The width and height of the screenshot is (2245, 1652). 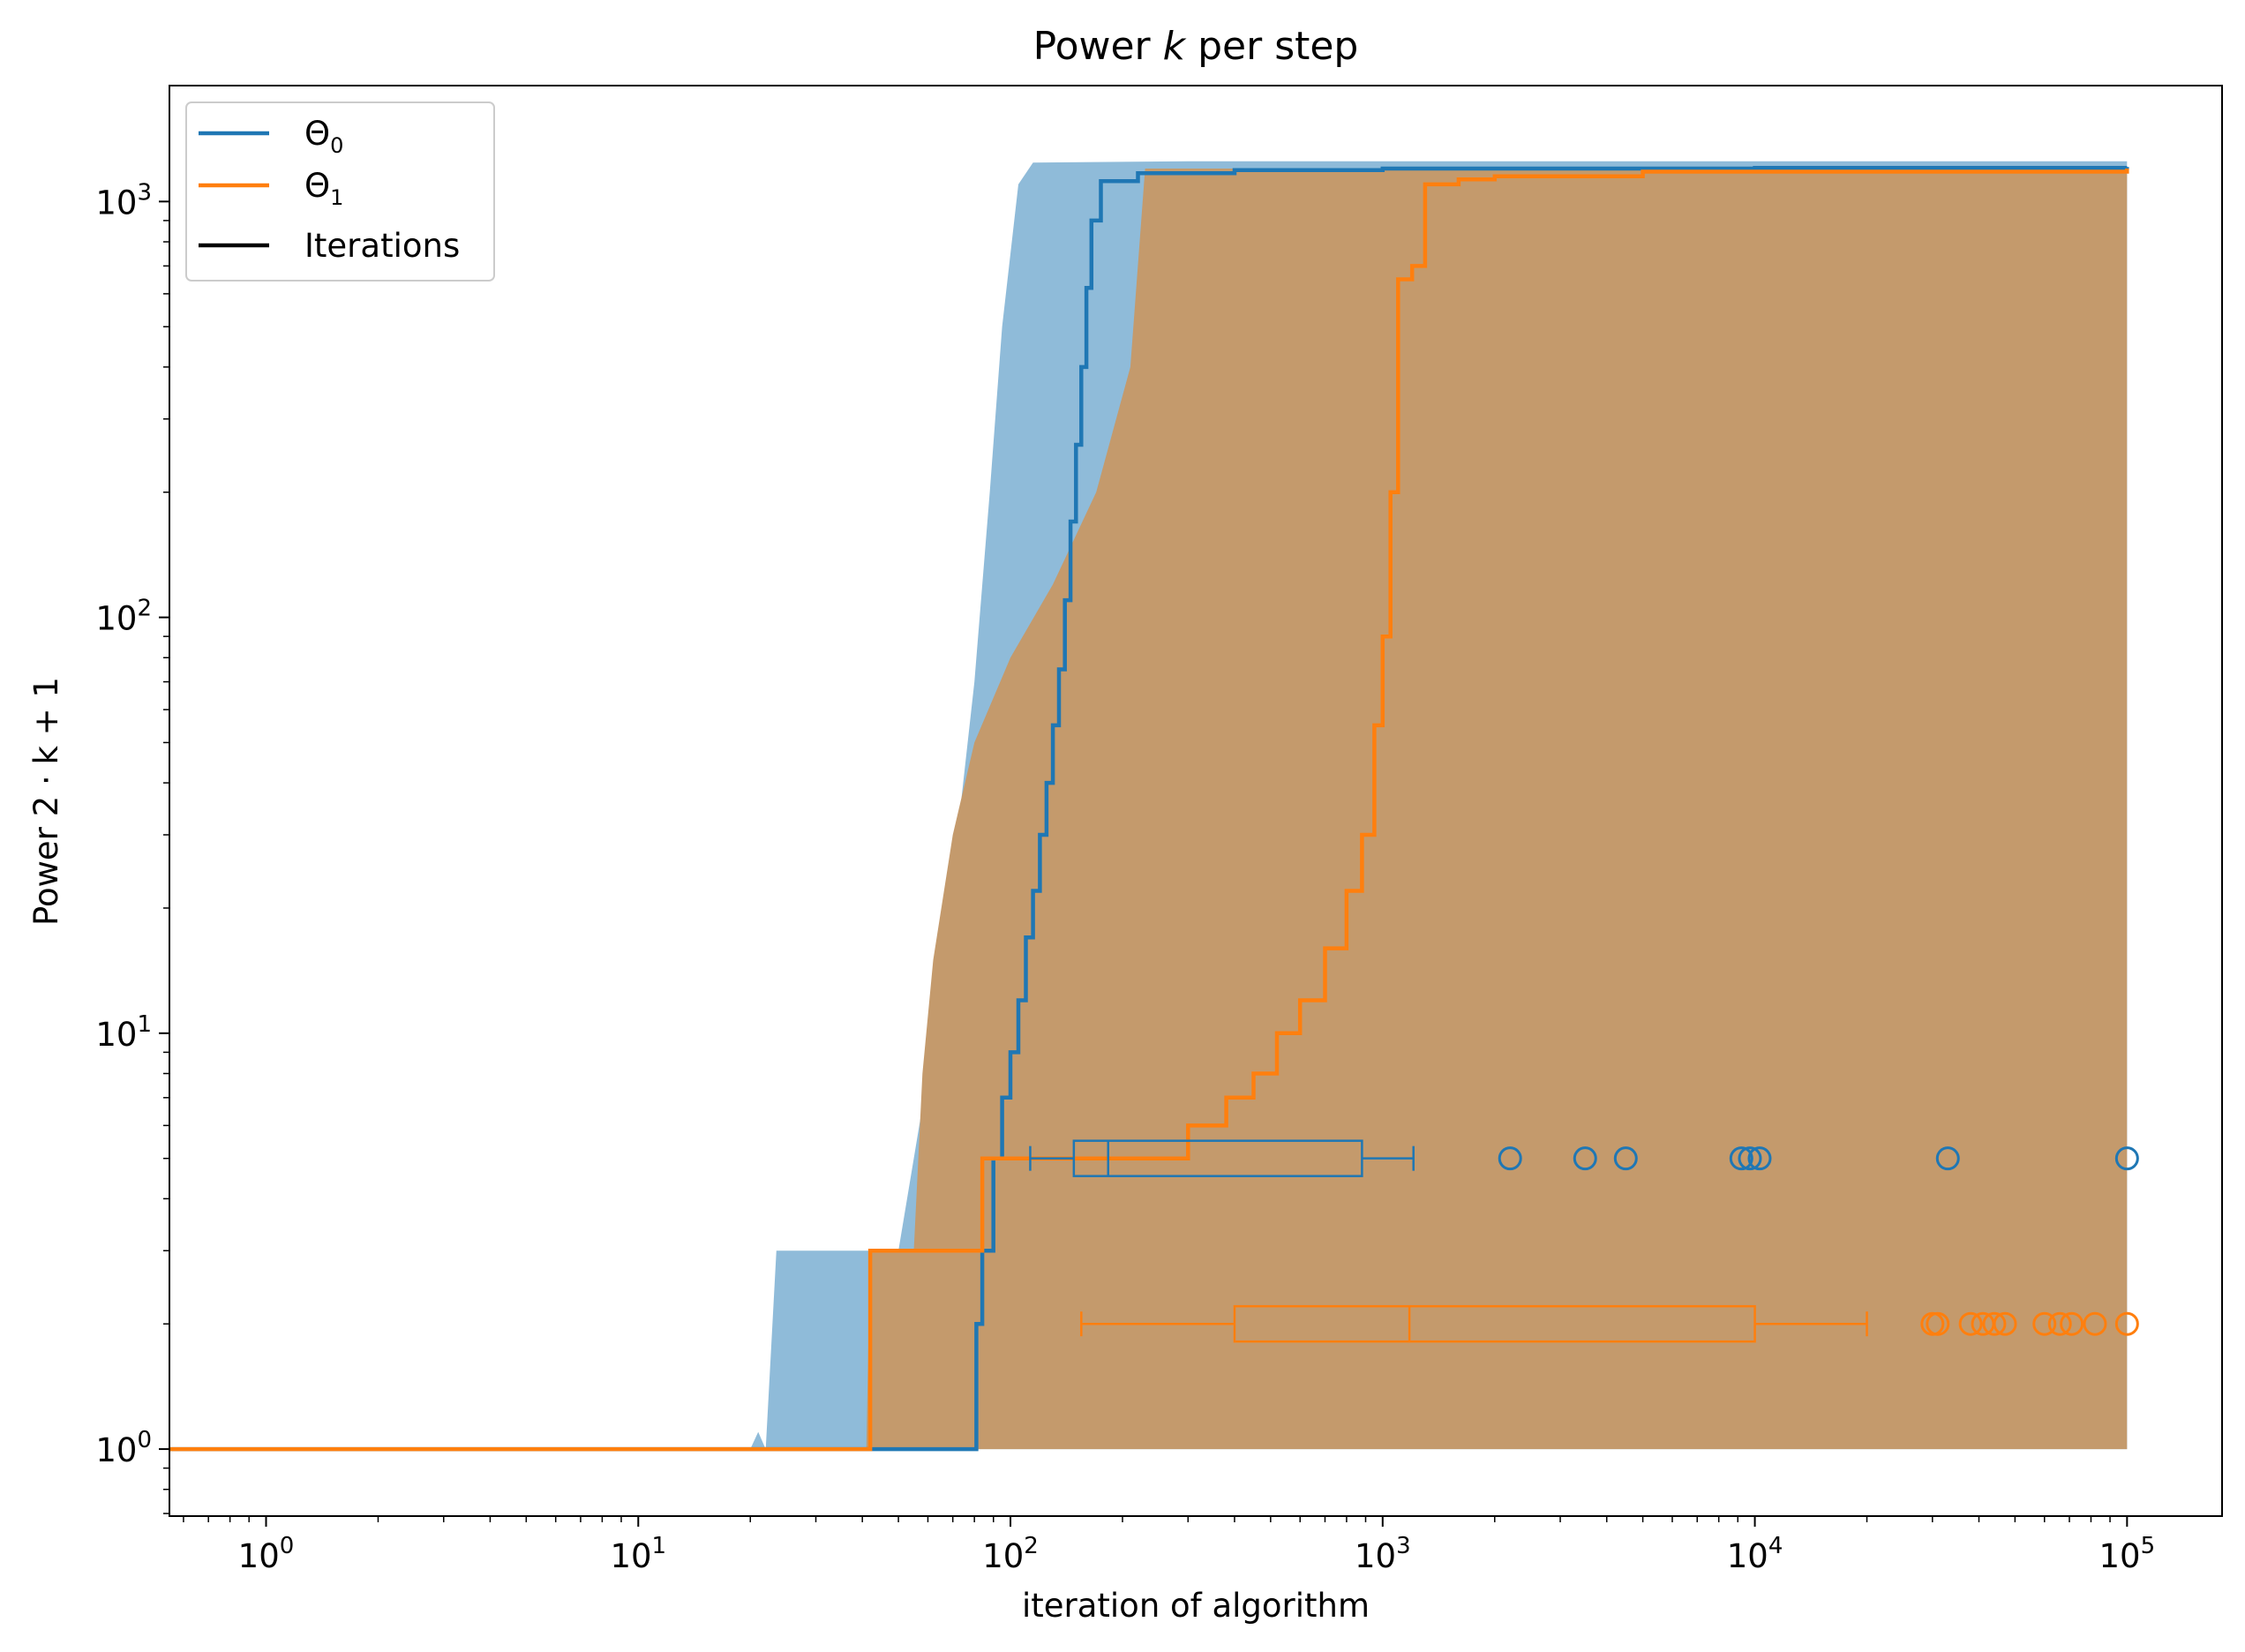 I want to click on legend-label-theta0: Θ0, so click(x=323, y=136).